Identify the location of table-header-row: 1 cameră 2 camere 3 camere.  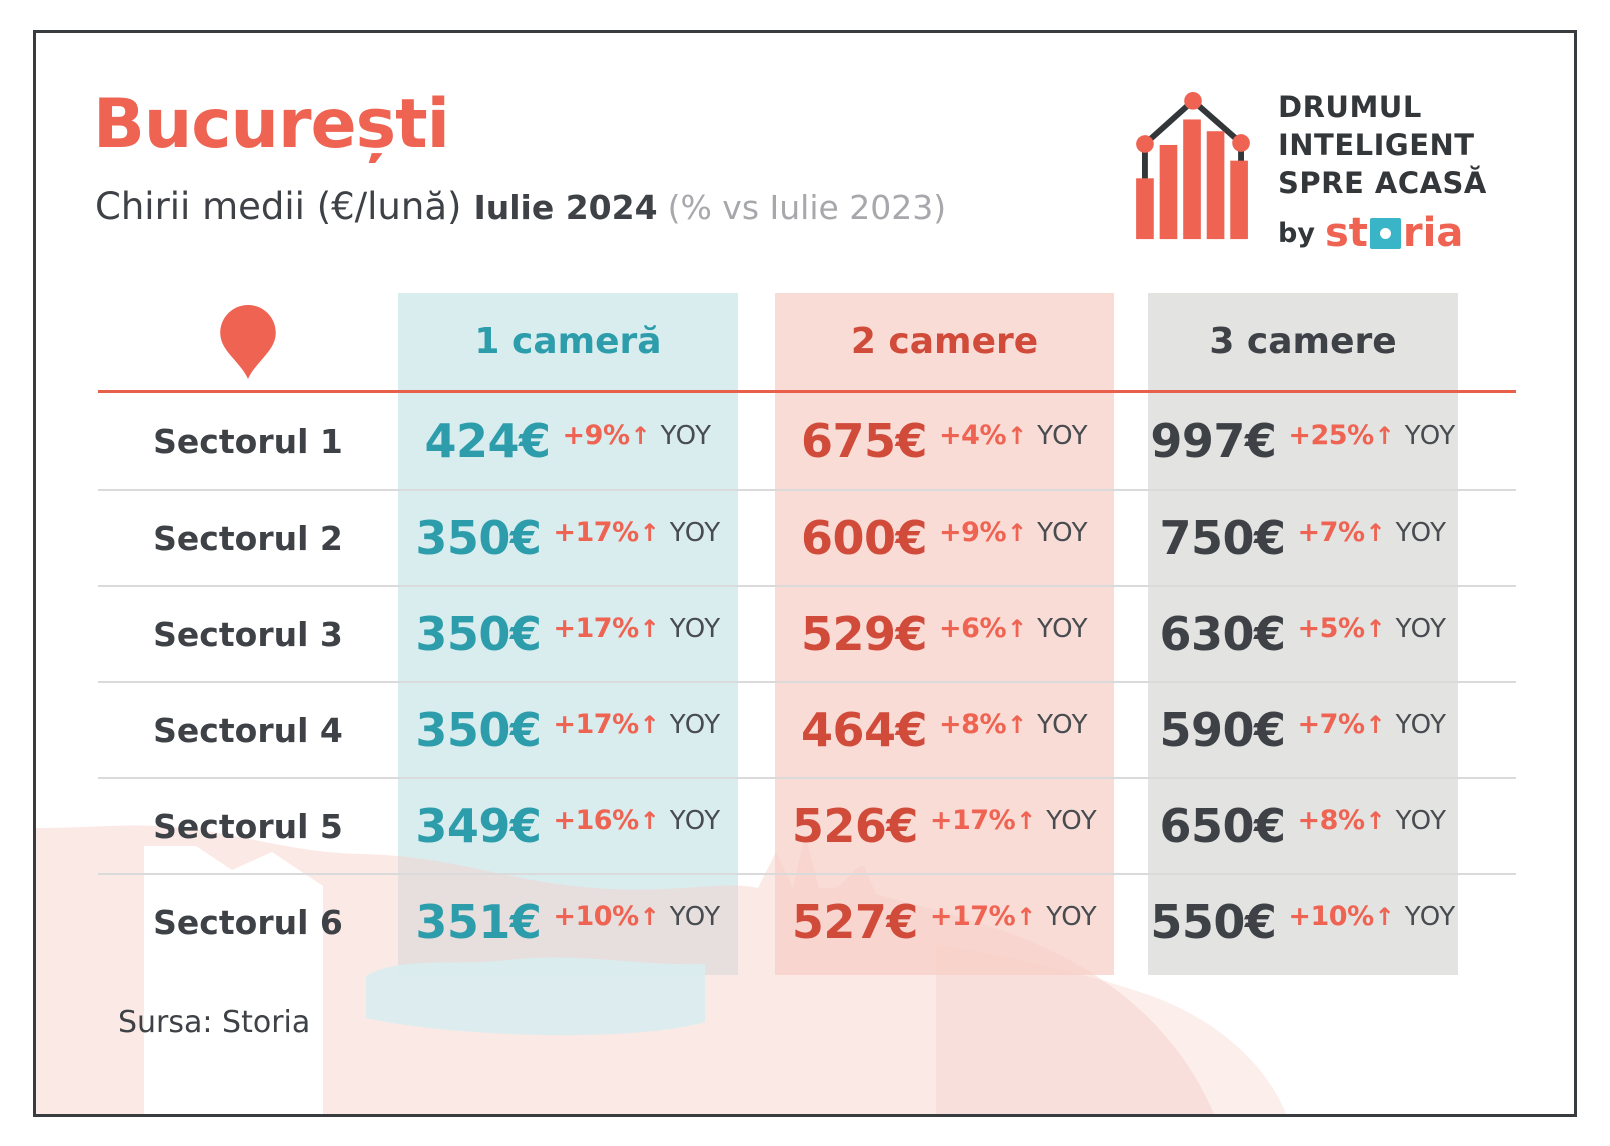
(807, 343).